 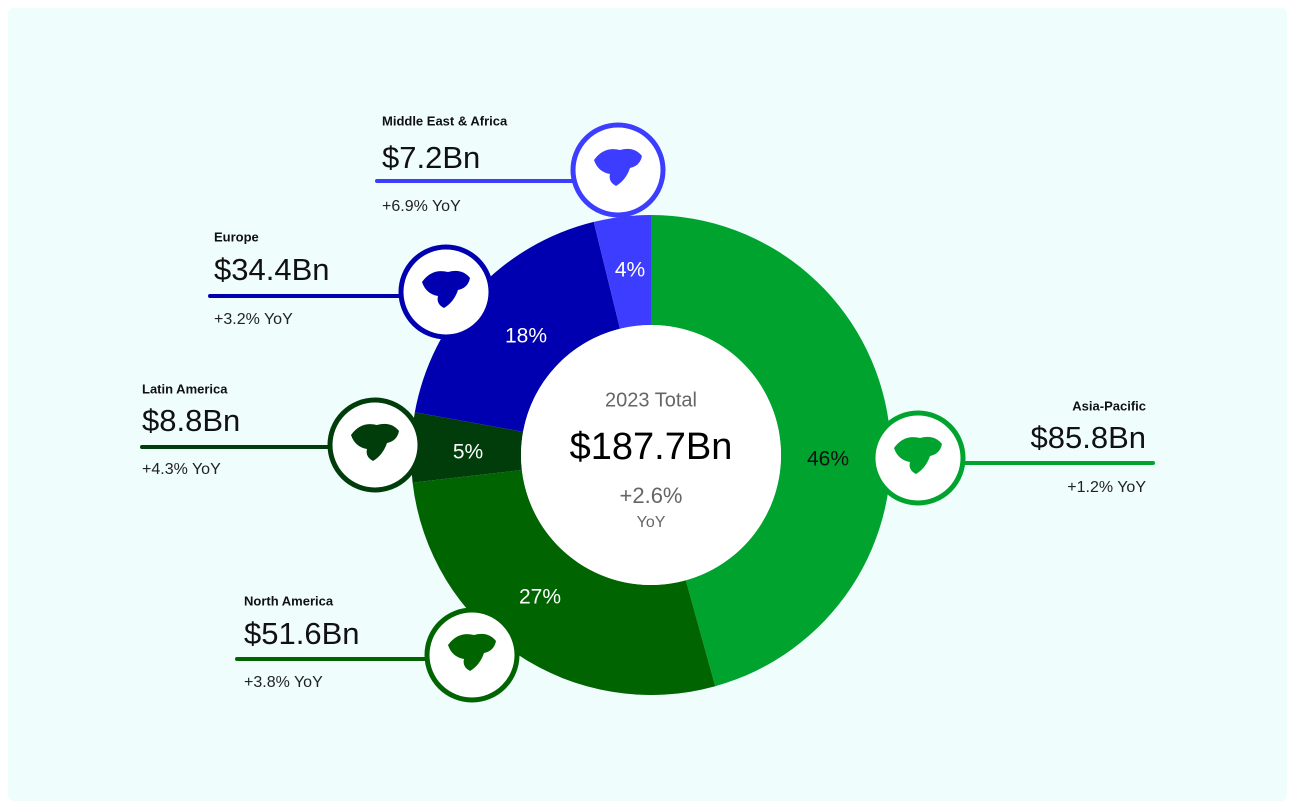 What do you see at coordinates (1089, 437) in the screenshot?
I see `region-amount: $85.8Bn` at bounding box center [1089, 437].